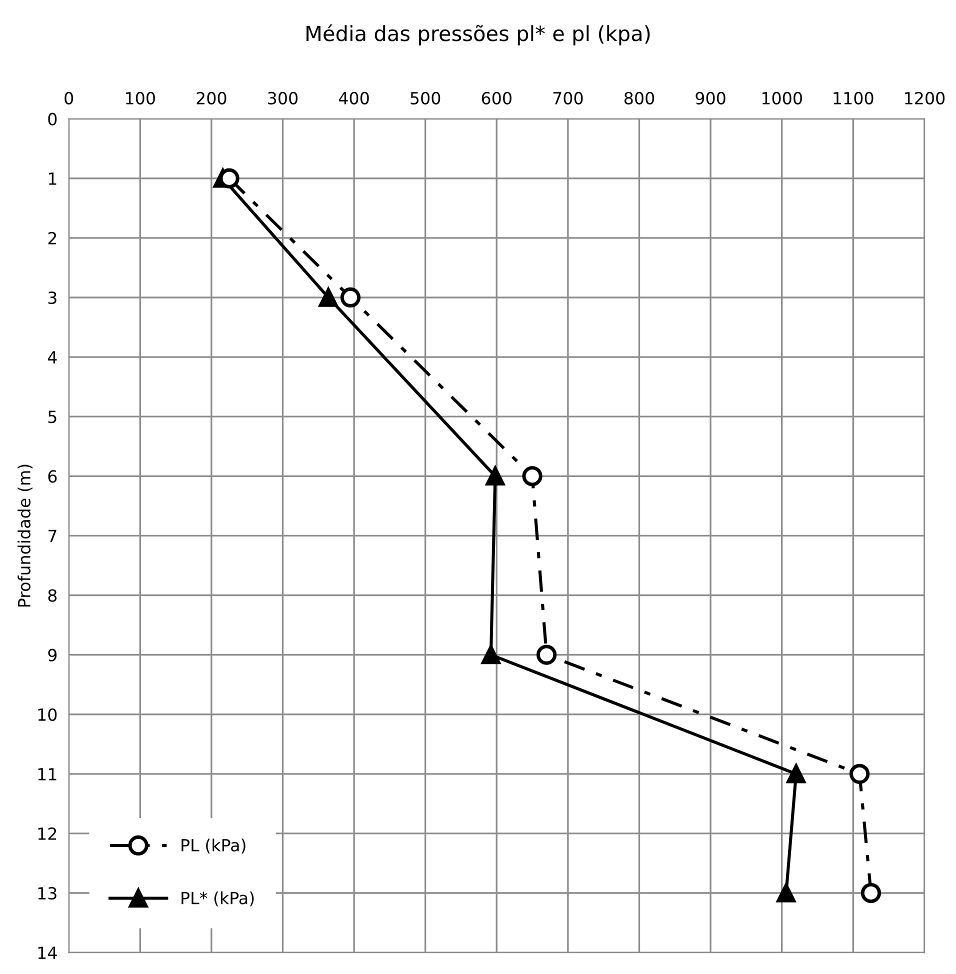 The width and height of the screenshot is (956, 974). Describe the element at coordinates (47, 952) in the screenshot. I see `y-tick-label: 14` at that location.